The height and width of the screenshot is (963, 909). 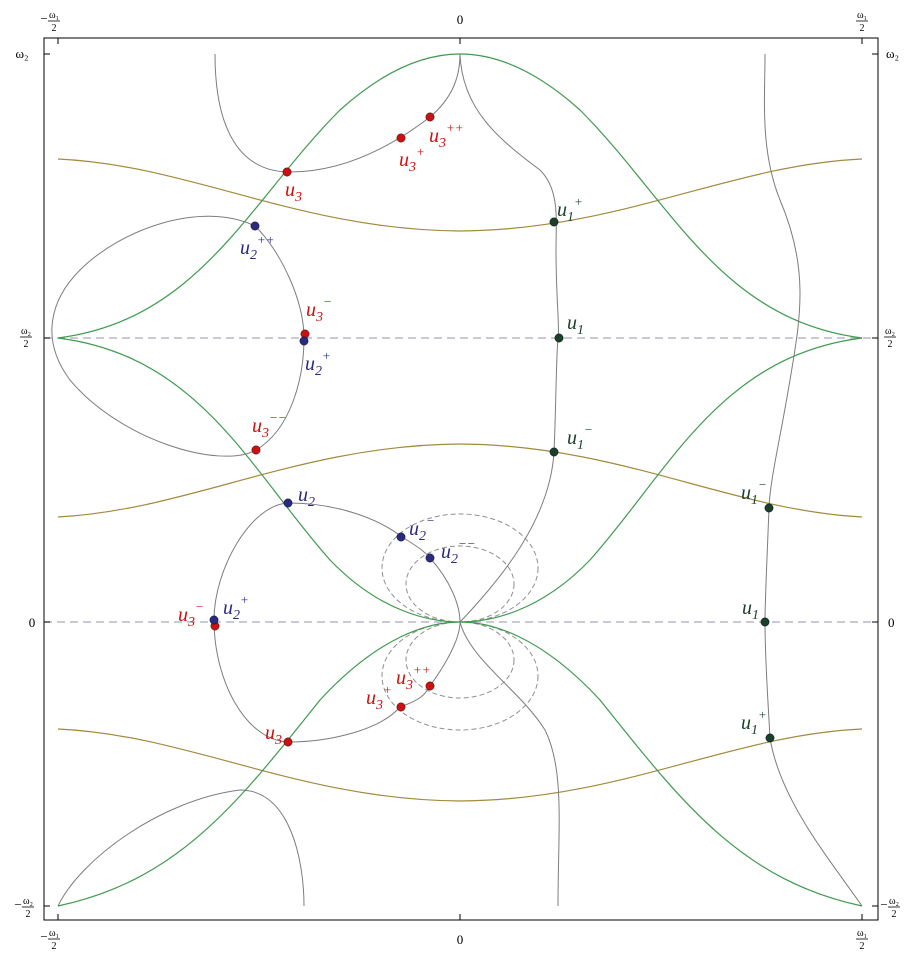 What do you see at coordinates (765, 622) in the screenshot?
I see `point-marker-u1-right` at bounding box center [765, 622].